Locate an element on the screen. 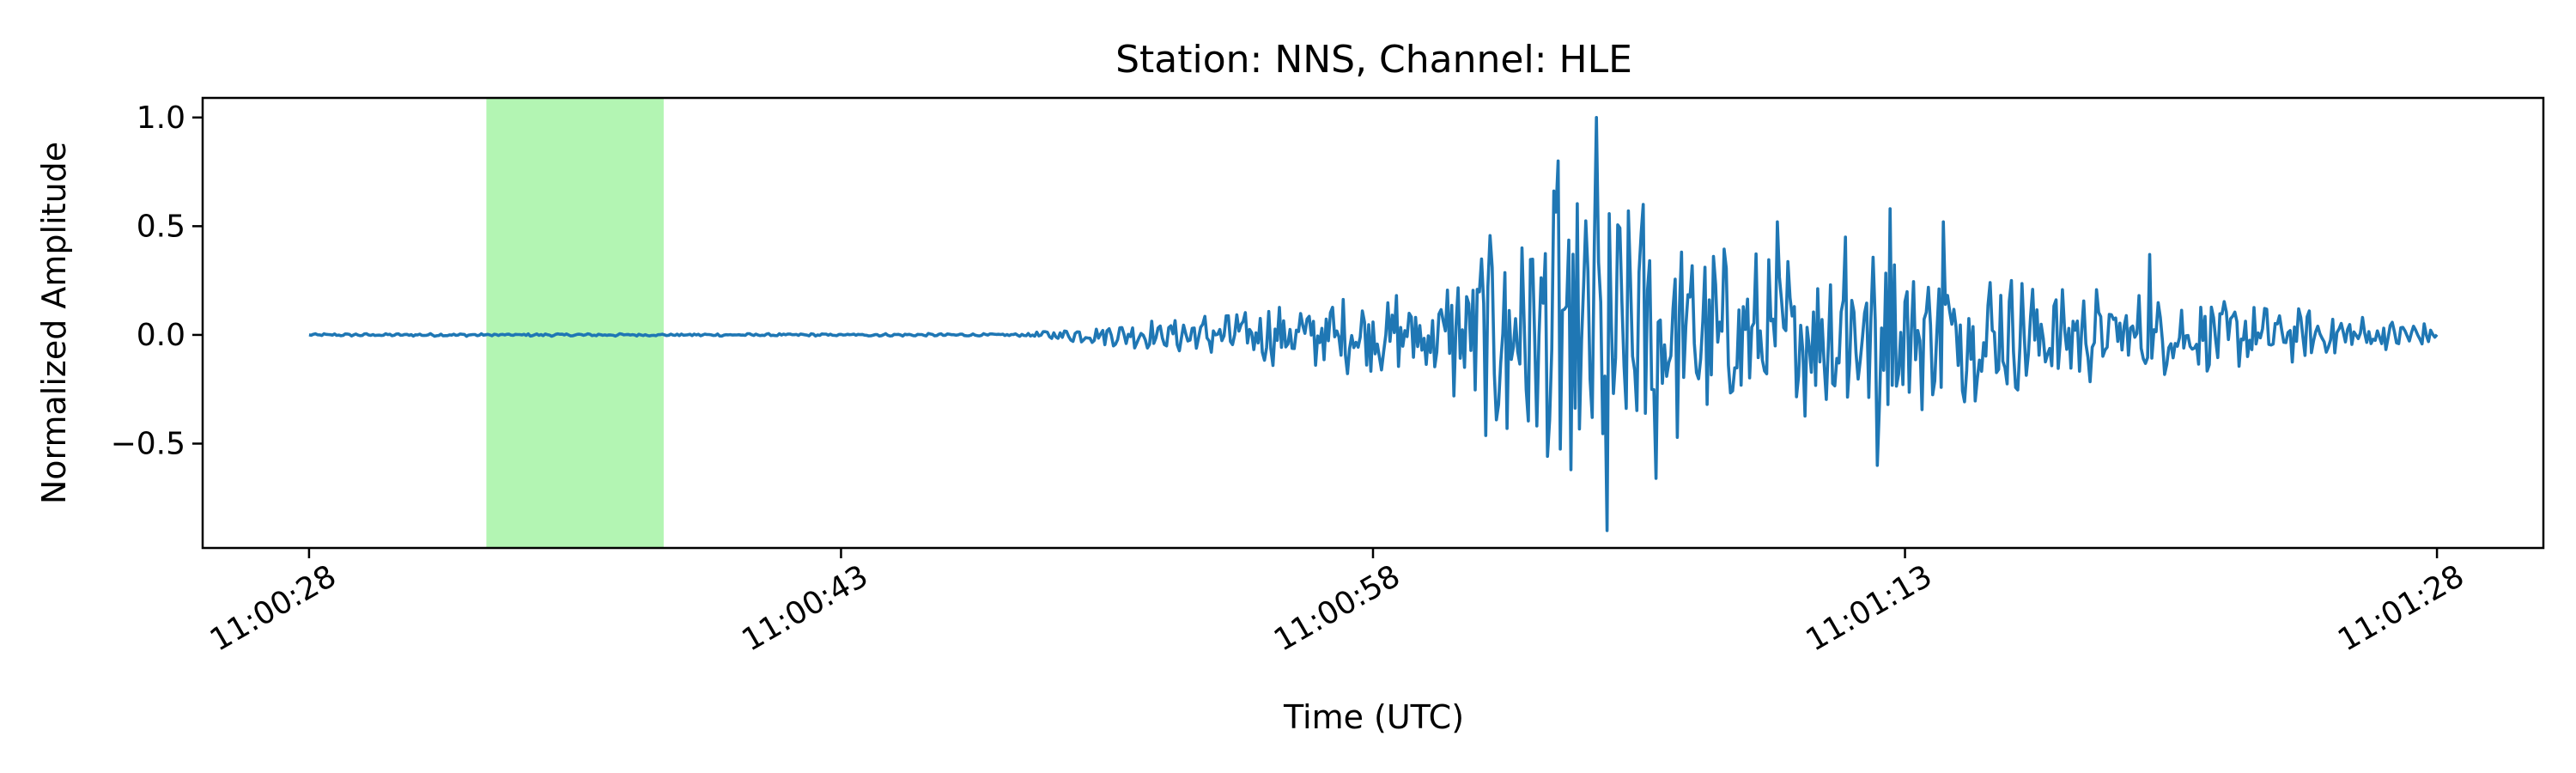 The image size is (2576, 773). x-tick-label: 11:01:13 is located at coordinates (1870, 608).